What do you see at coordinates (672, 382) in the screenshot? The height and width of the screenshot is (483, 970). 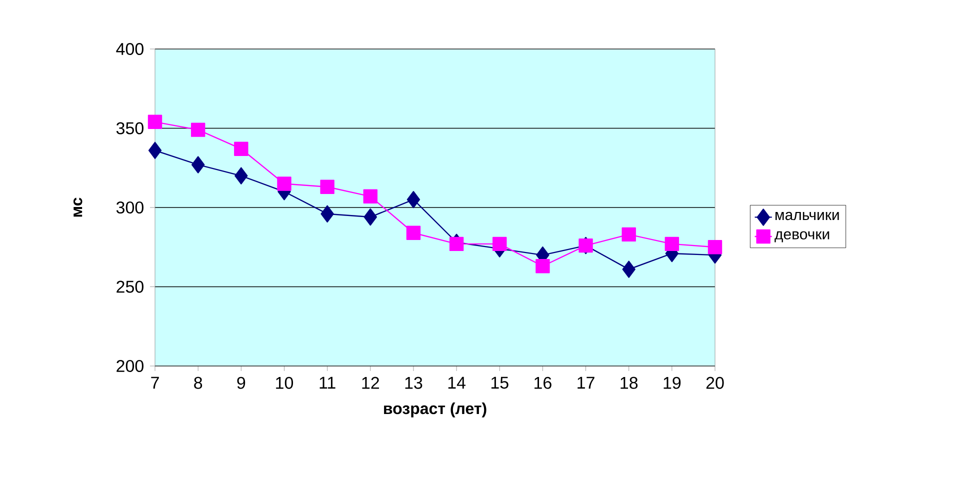 I see `x-tick-label: 19` at bounding box center [672, 382].